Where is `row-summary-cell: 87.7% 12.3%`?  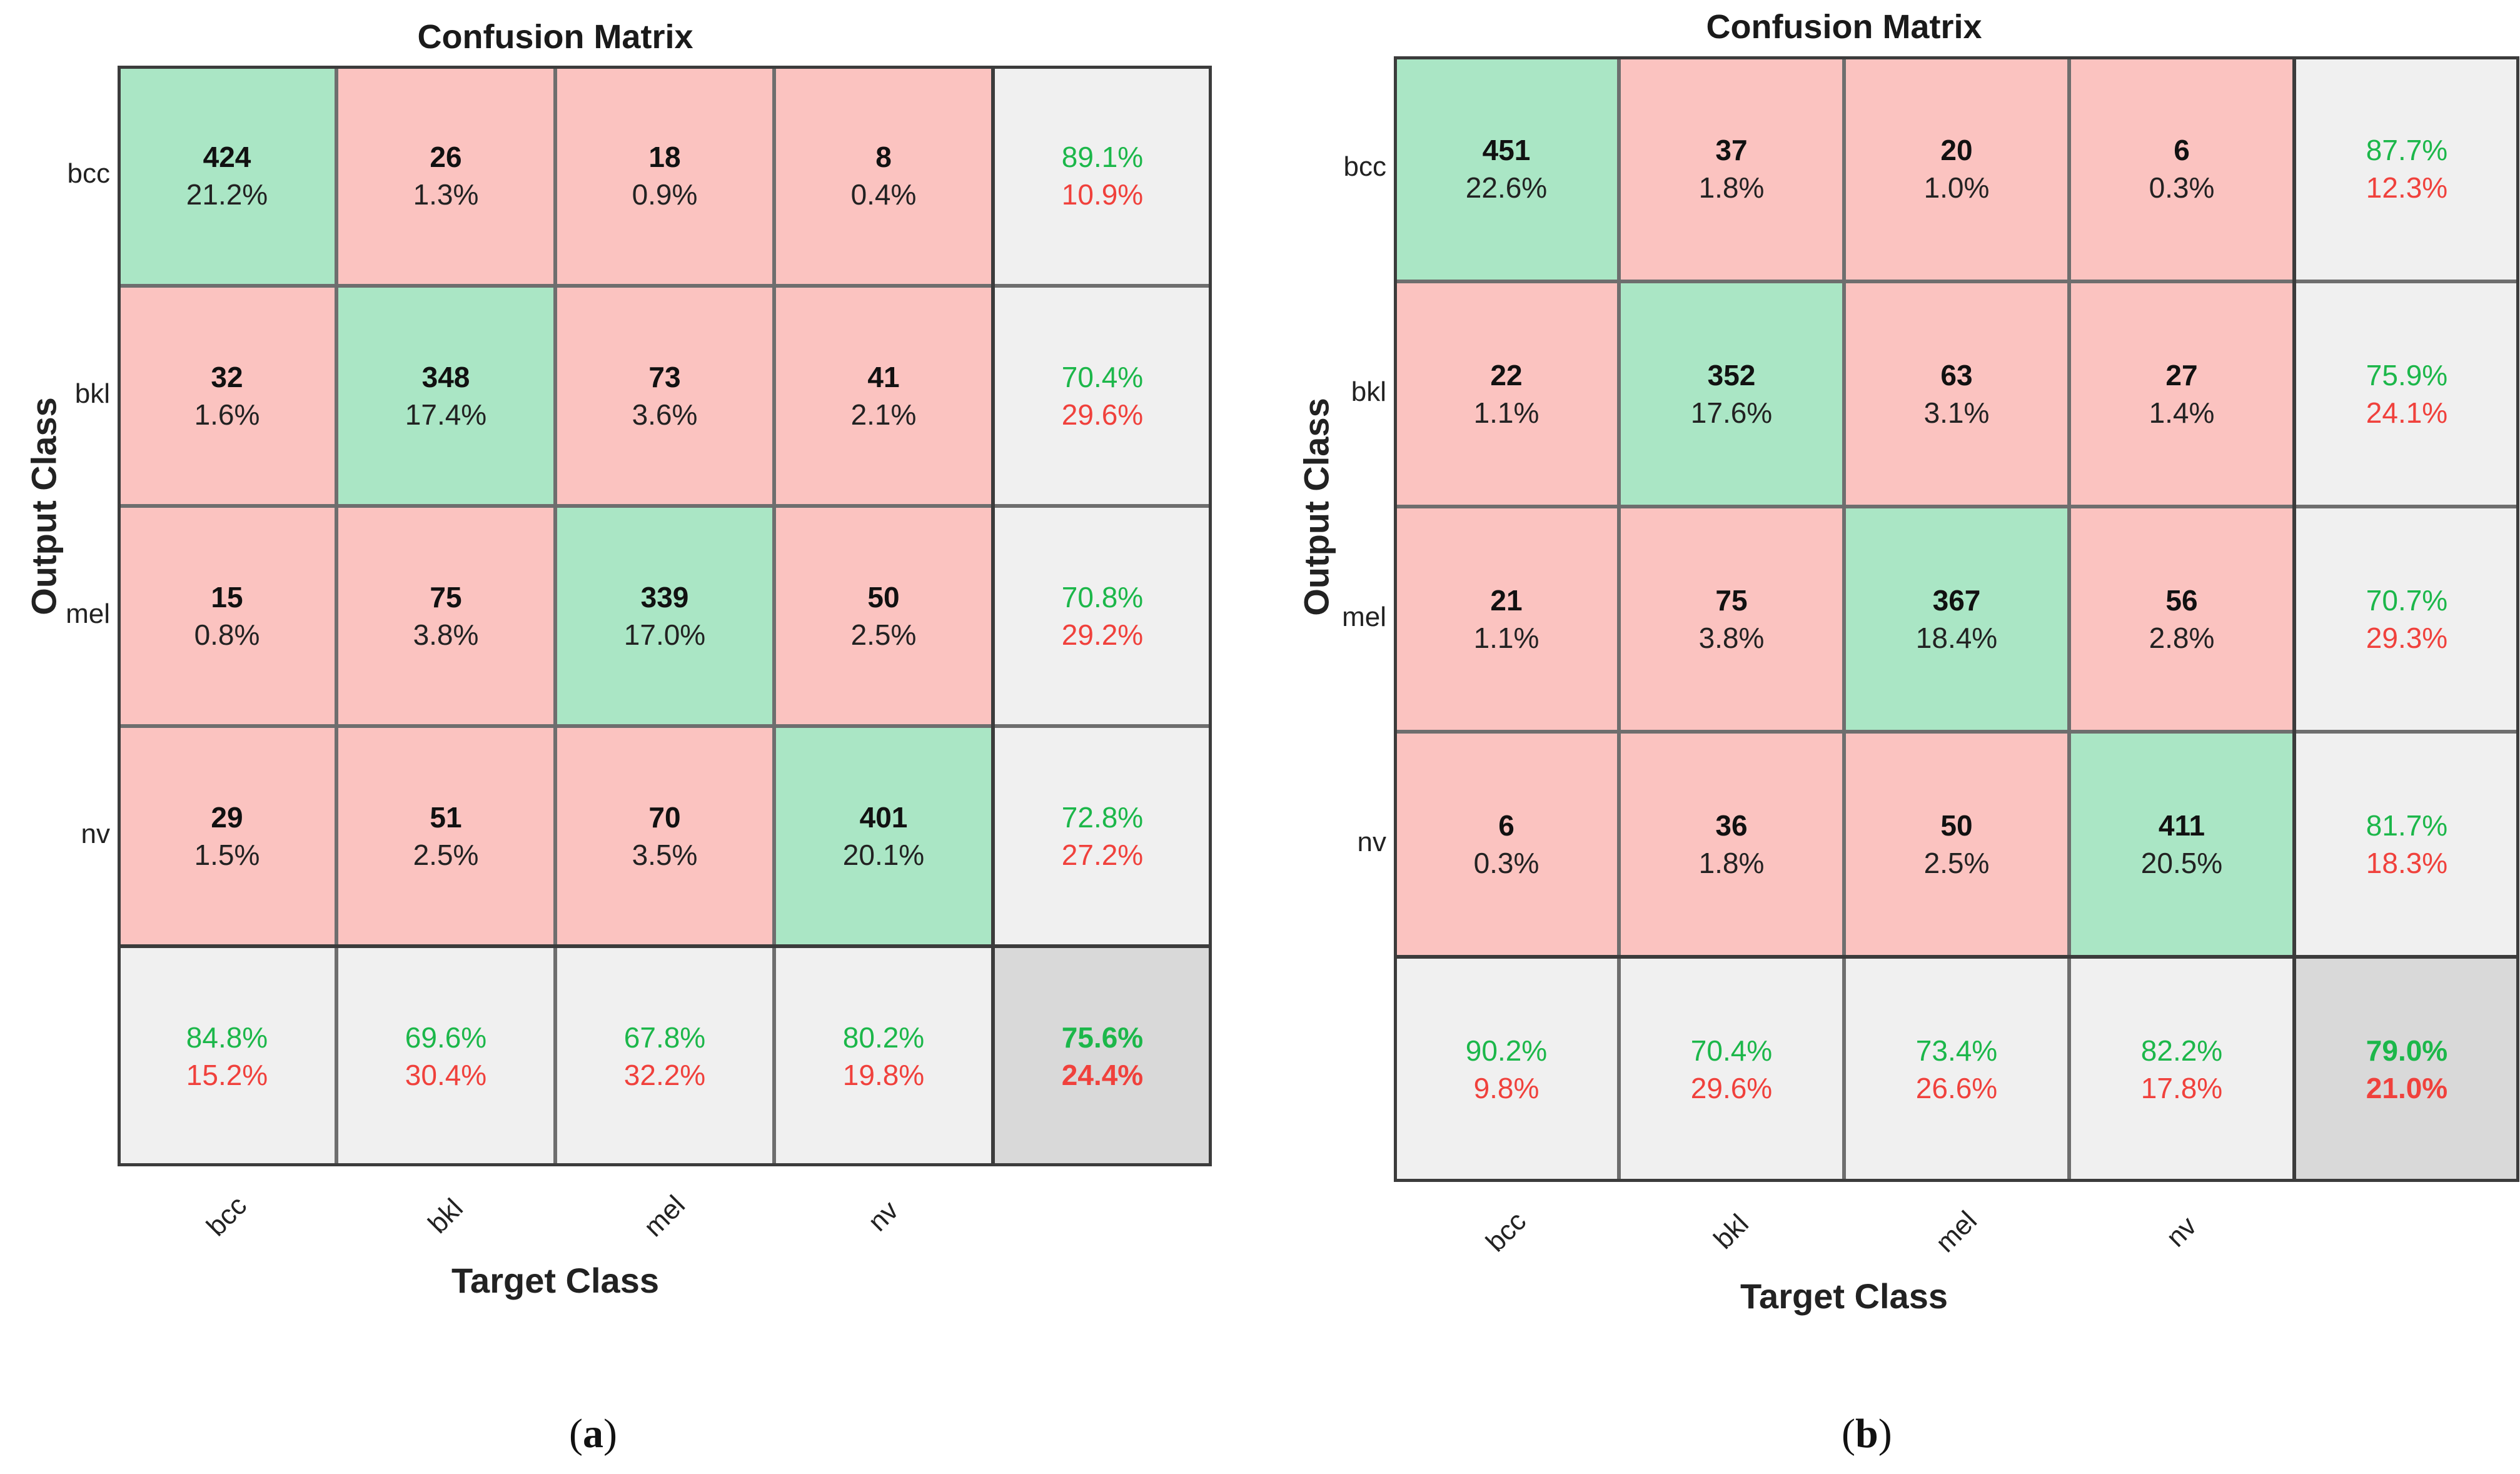
row-summary-cell: 87.7% 12.3% is located at coordinates (2406, 168).